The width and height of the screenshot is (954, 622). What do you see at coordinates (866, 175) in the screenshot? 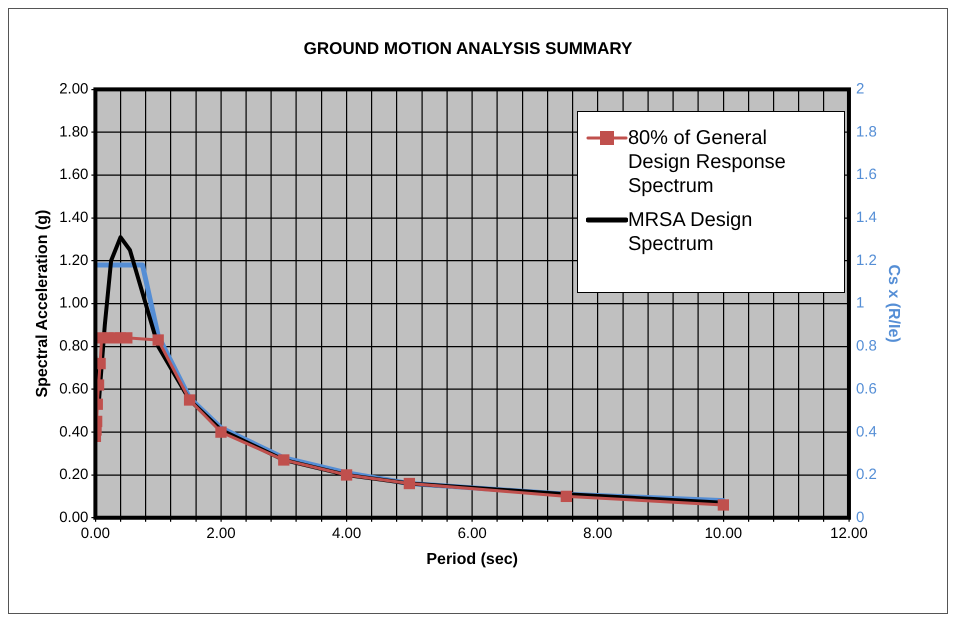
I see `y2-tick-label: 1.6` at bounding box center [866, 175].